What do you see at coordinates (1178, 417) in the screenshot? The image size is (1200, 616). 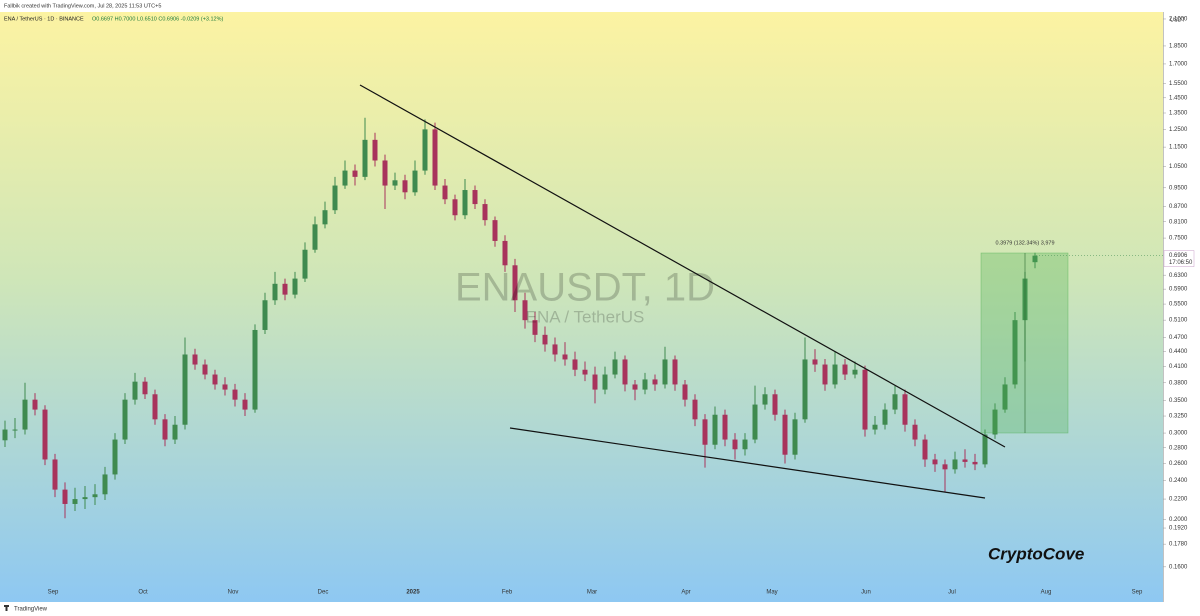 I see `y-tick-label: 0.3250` at bounding box center [1178, 417].